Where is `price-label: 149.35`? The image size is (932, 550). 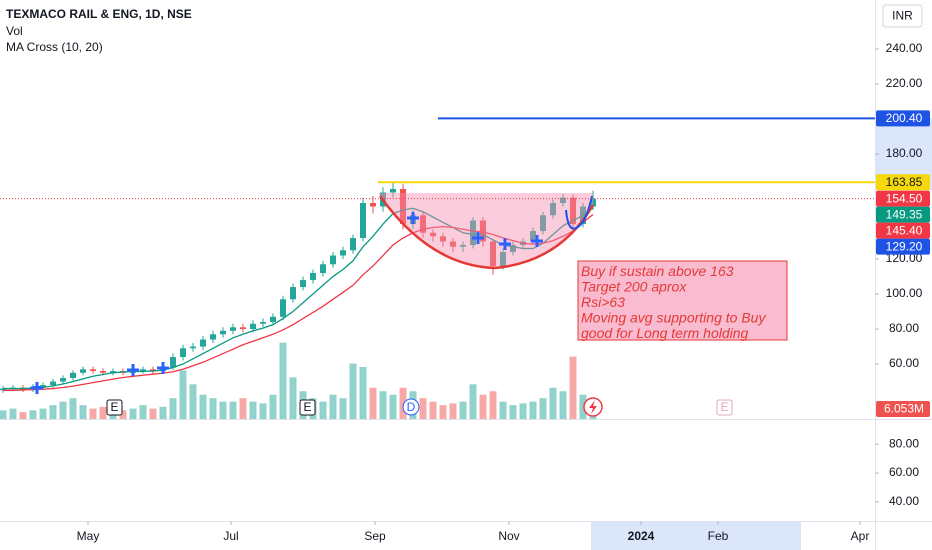
price-label: 149.35 is located at coordinates (904, 214).